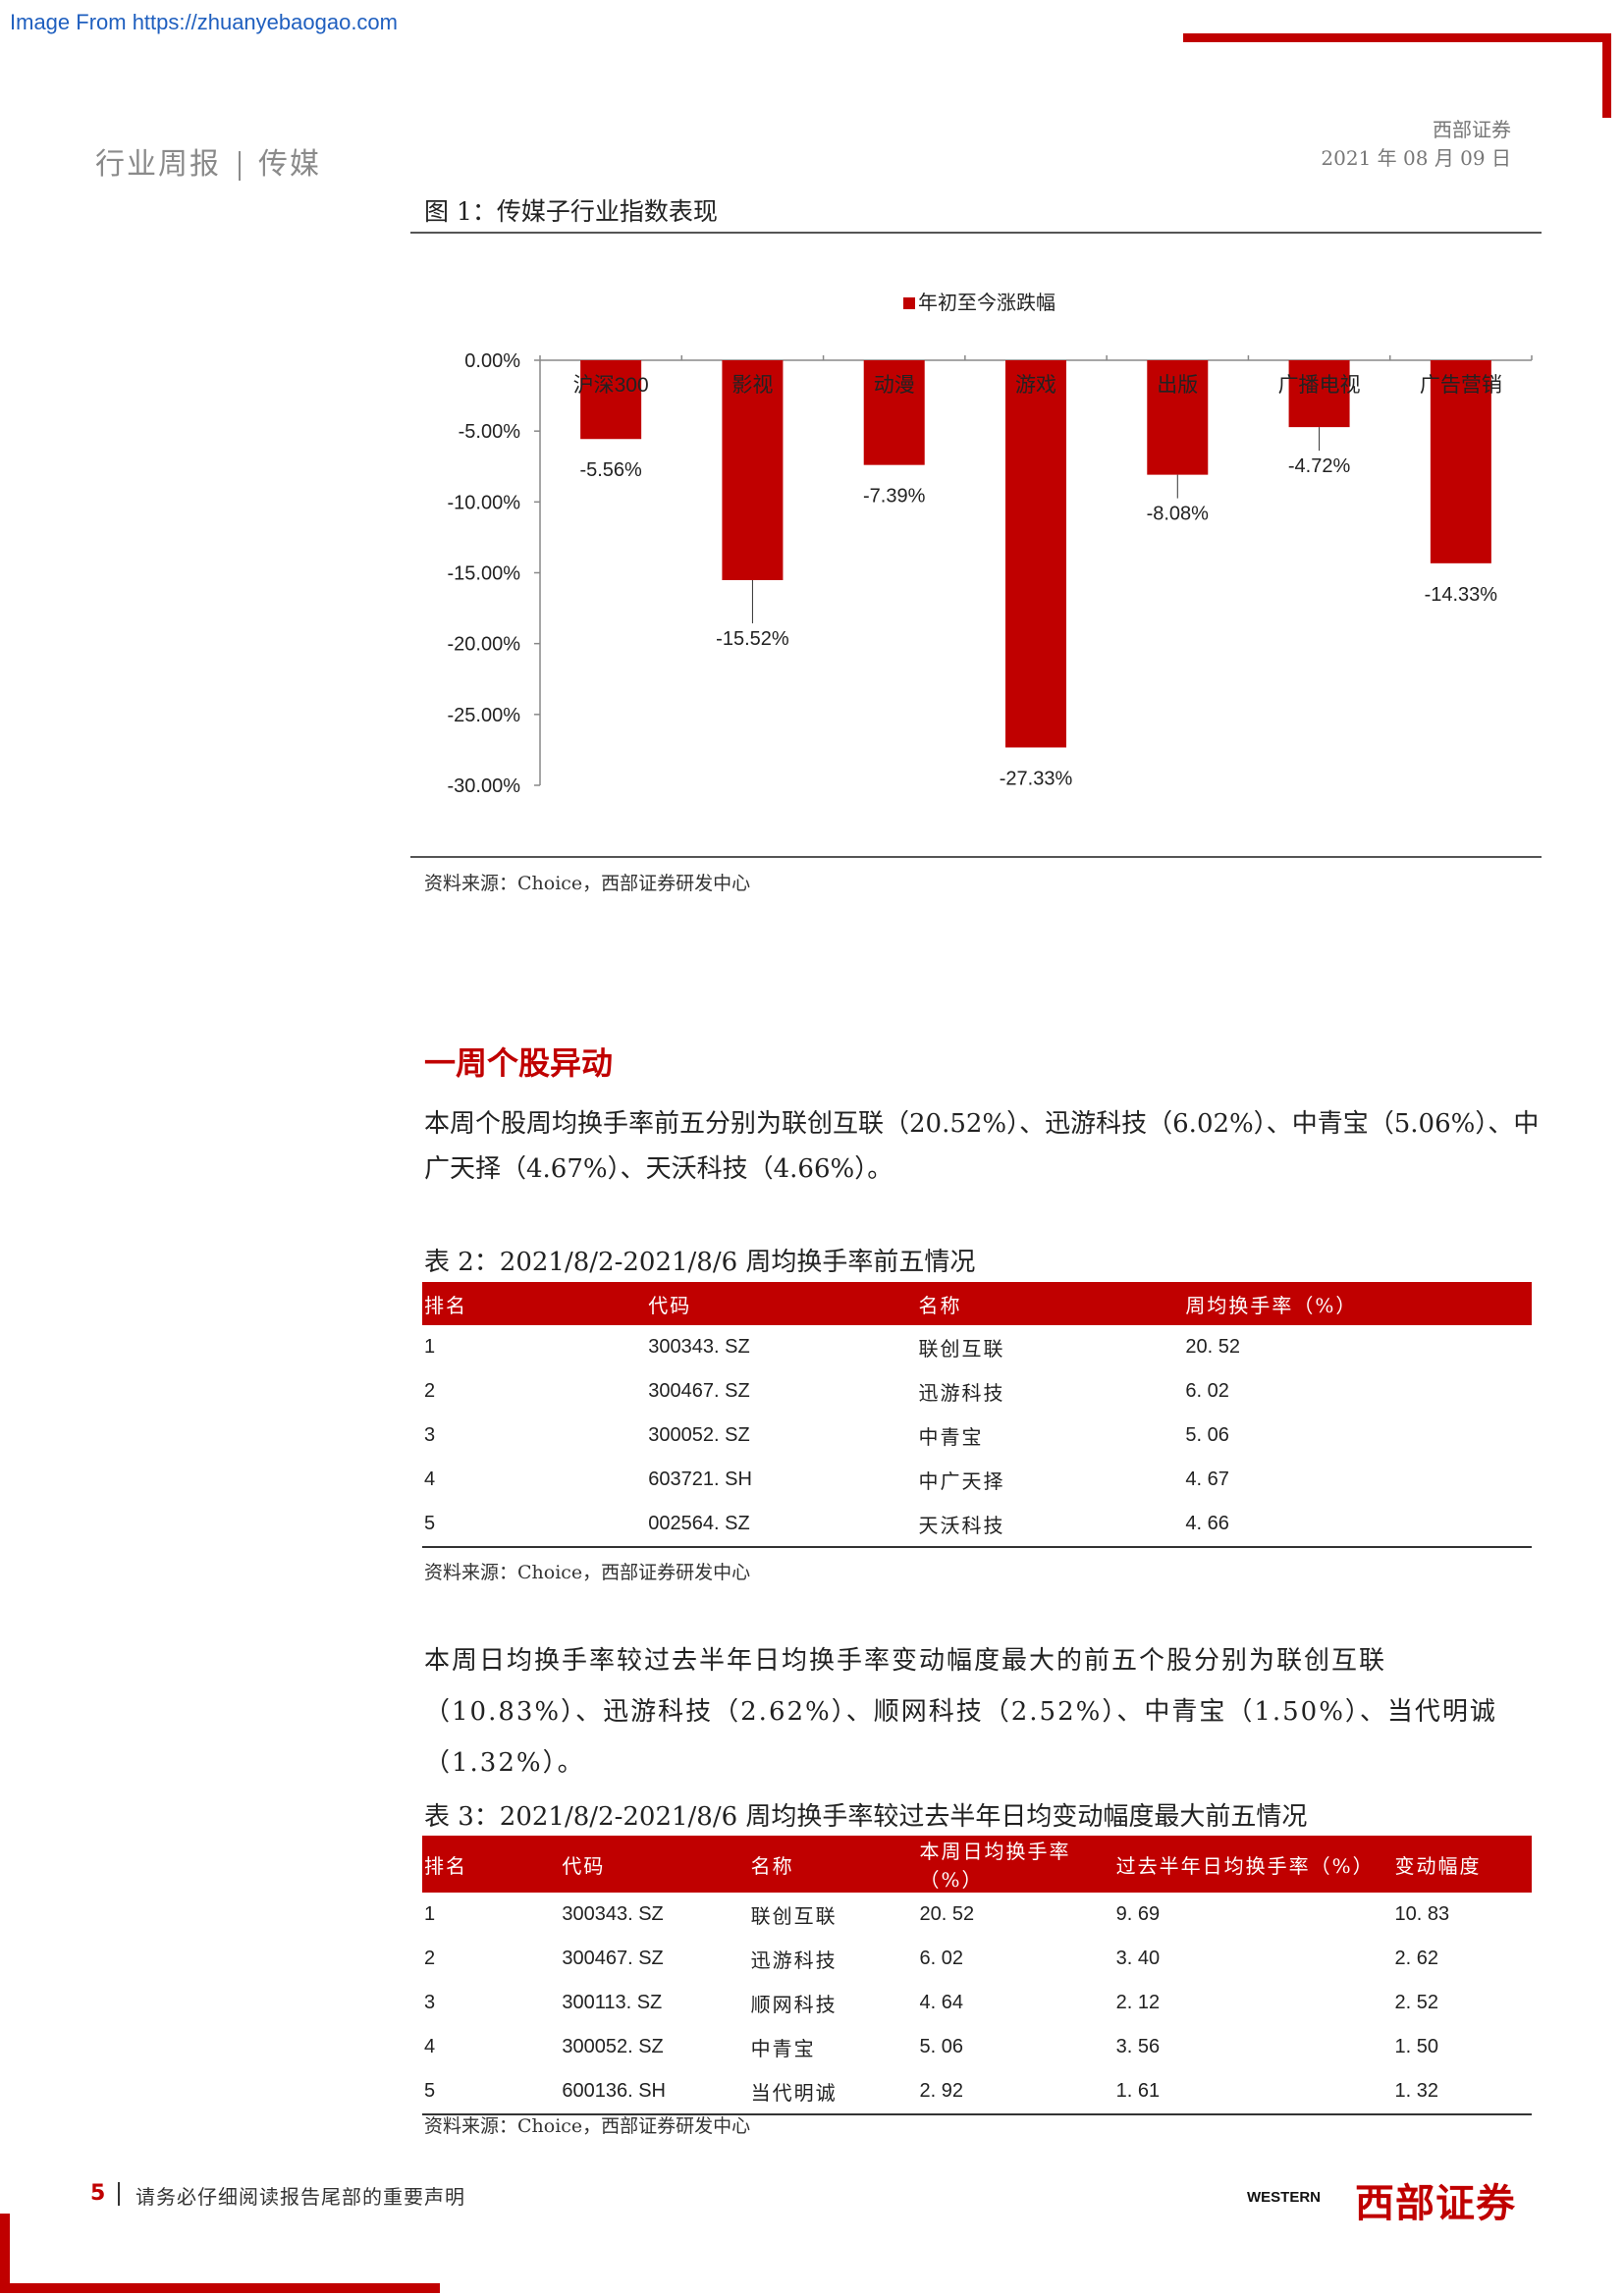 This screenshot has height=2296, width=1624. I want to click on logo-chinese: 西部证券, so click(1435, 2203).